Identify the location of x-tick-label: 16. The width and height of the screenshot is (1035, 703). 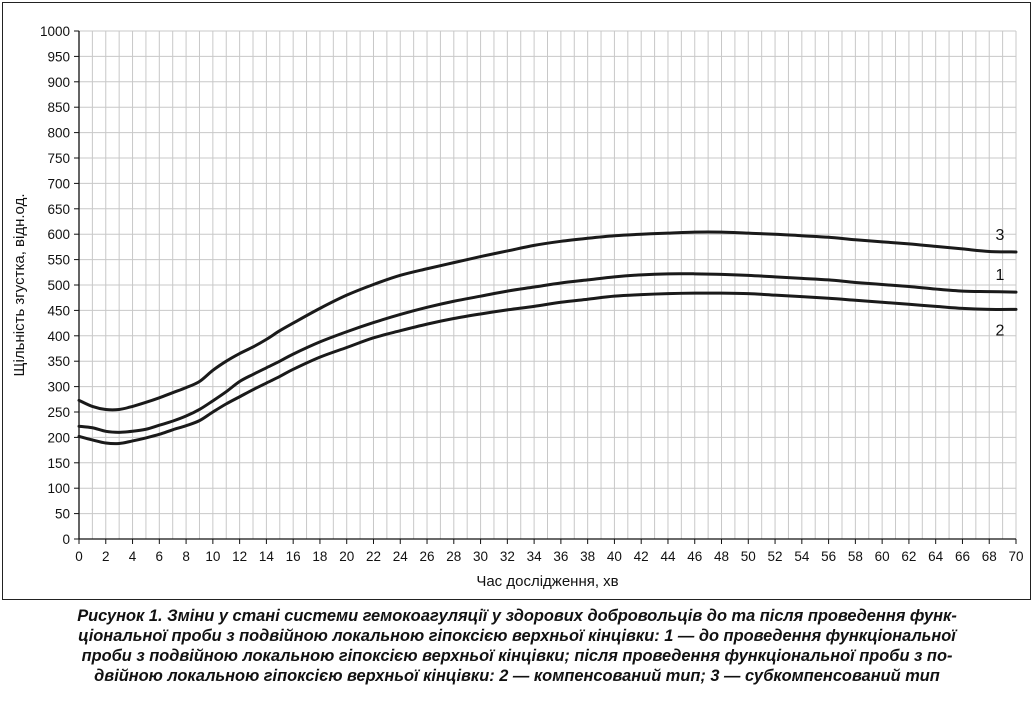
(293, 556).